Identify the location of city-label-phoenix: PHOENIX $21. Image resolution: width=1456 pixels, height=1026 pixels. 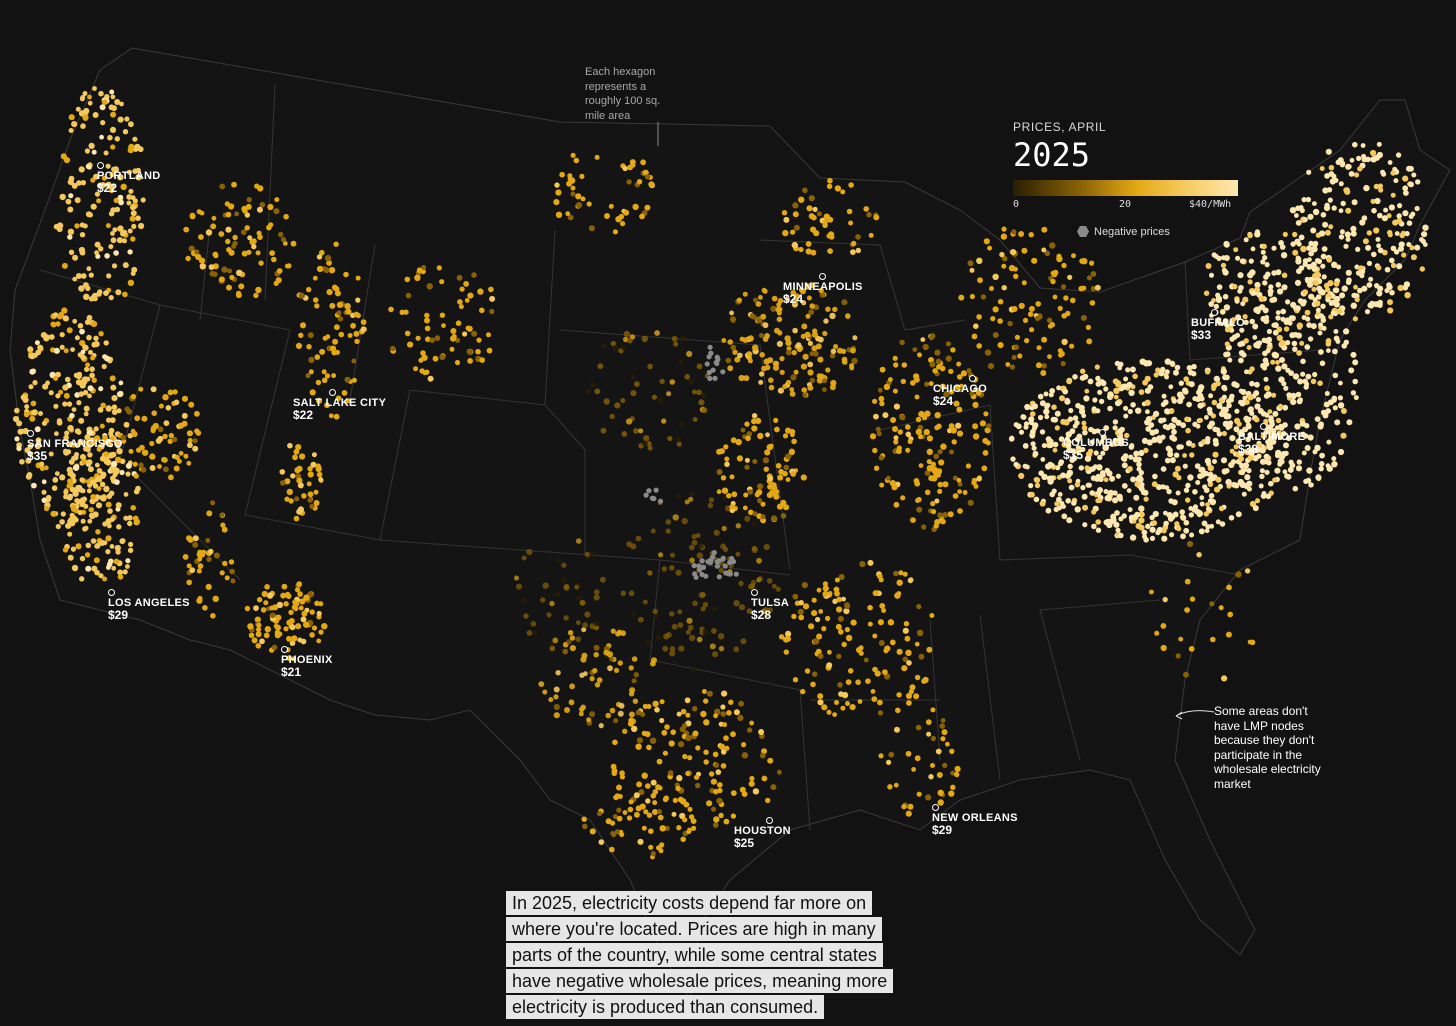
(307, 662).